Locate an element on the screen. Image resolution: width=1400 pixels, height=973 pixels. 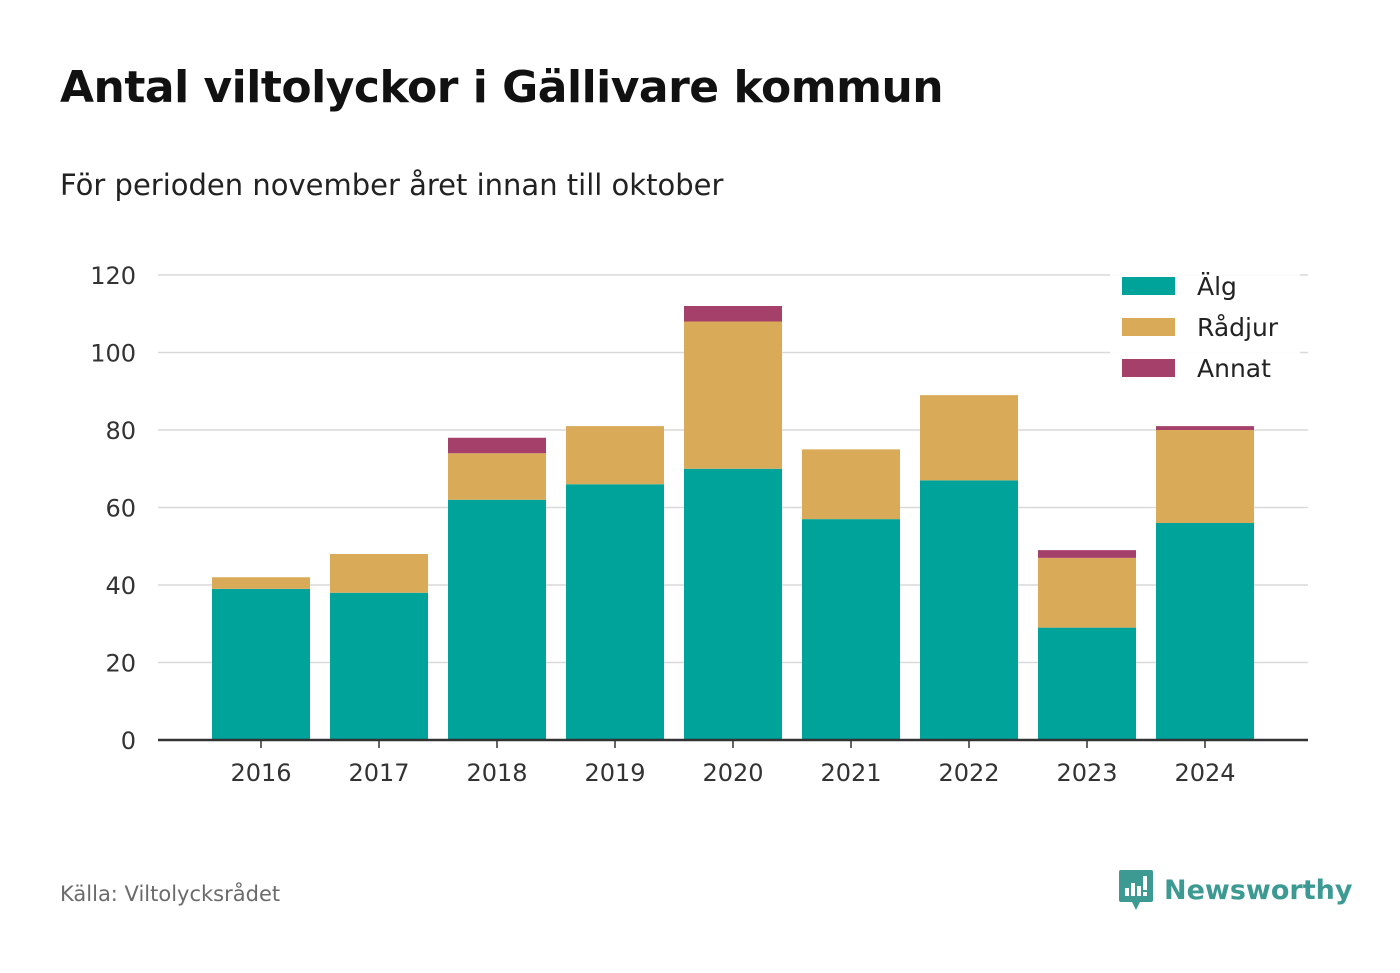
bar-segment-annat-2023 is located at coordinates (1087, 554).